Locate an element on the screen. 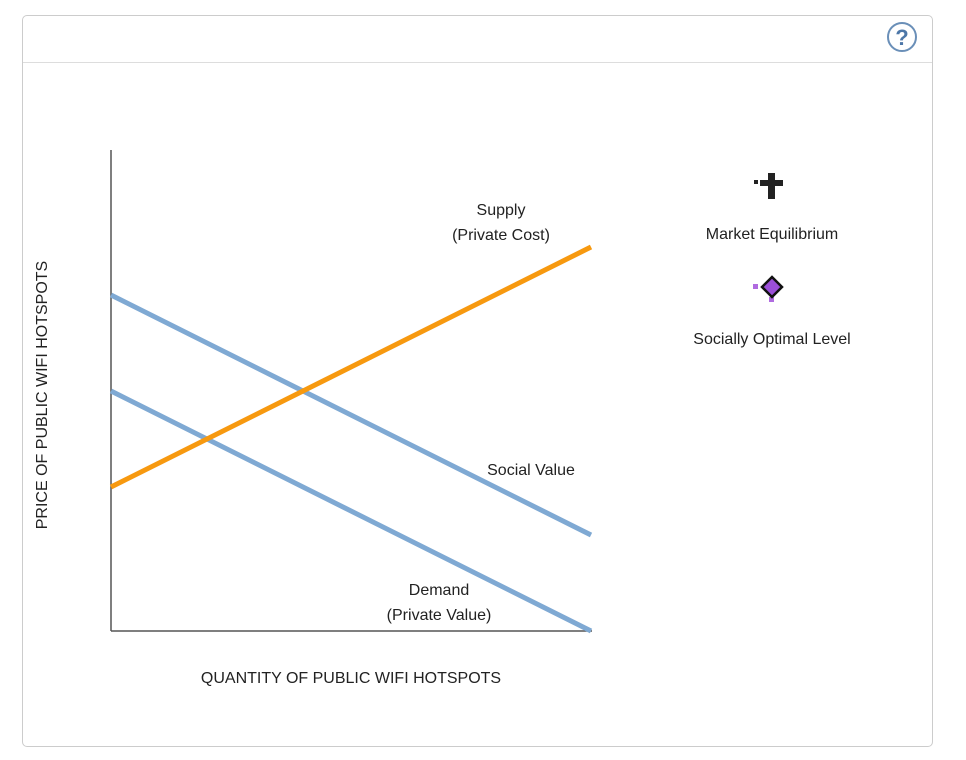 Image resolution: width=966 pixels, height=760 pixels. series-label: Social Value is located at coordinates (531, 470).